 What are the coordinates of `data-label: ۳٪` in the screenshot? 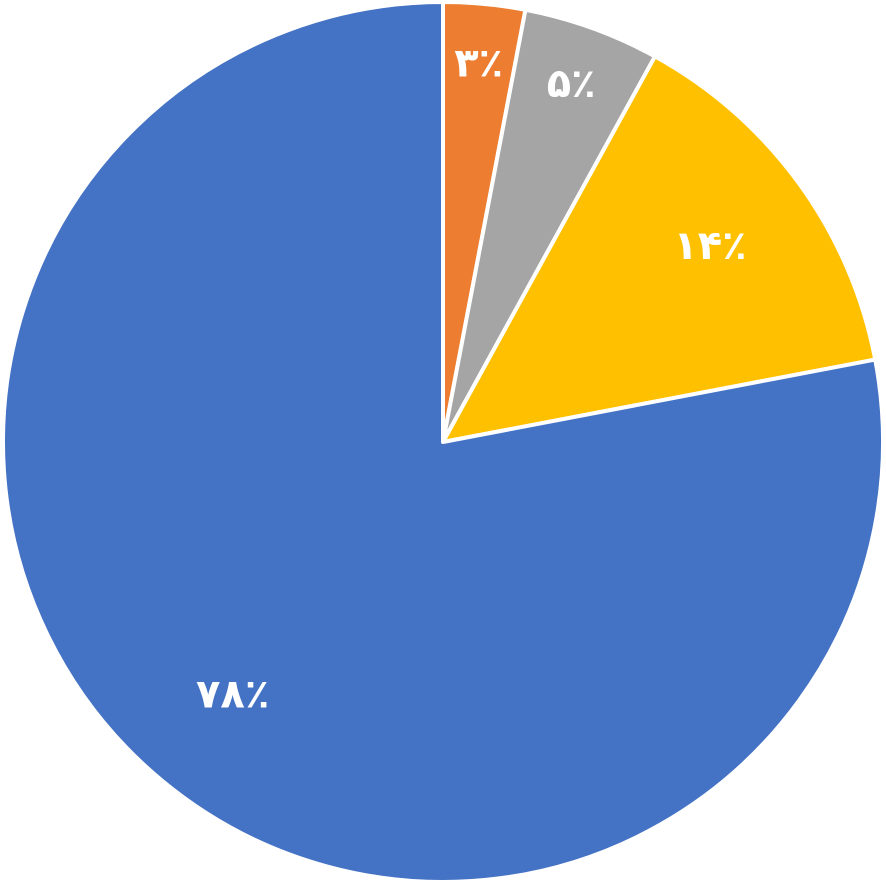 It's located at (478, 63).